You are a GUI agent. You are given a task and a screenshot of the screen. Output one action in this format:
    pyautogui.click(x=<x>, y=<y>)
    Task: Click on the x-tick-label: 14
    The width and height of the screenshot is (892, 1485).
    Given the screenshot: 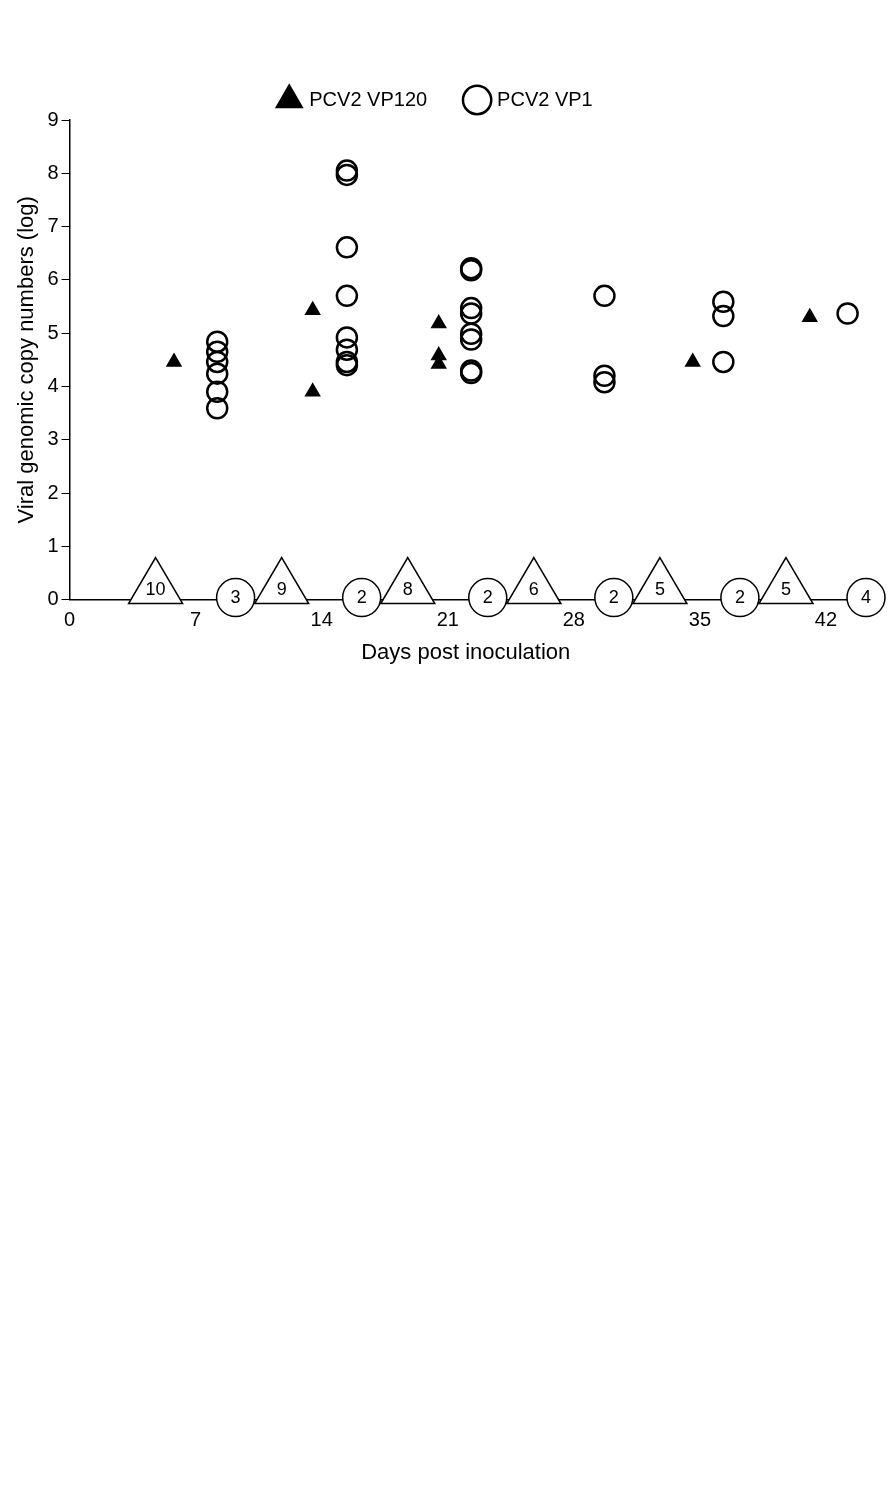 What is the action you would take?
    pyautogui.click(x=321, y=619)
    